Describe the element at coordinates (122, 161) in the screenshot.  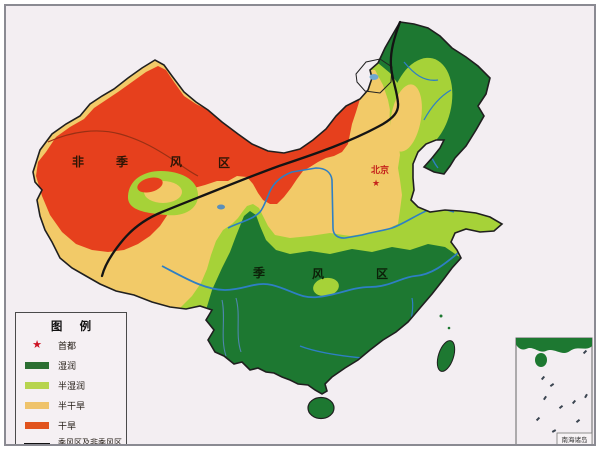
I see `non-monsoon-char-2: 季` at that location.